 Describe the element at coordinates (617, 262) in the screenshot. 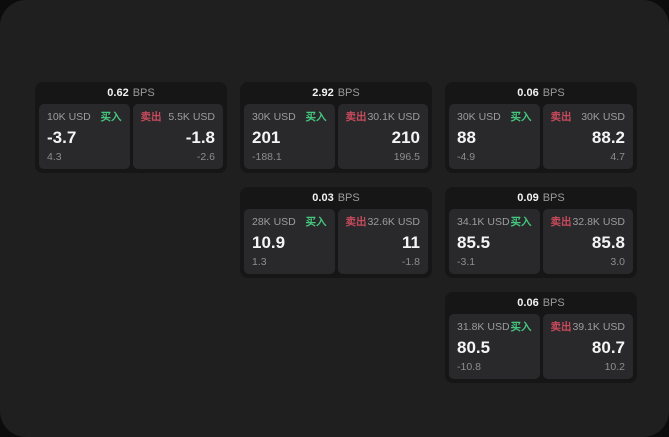

I see `sell-change: 3.0` at that location.